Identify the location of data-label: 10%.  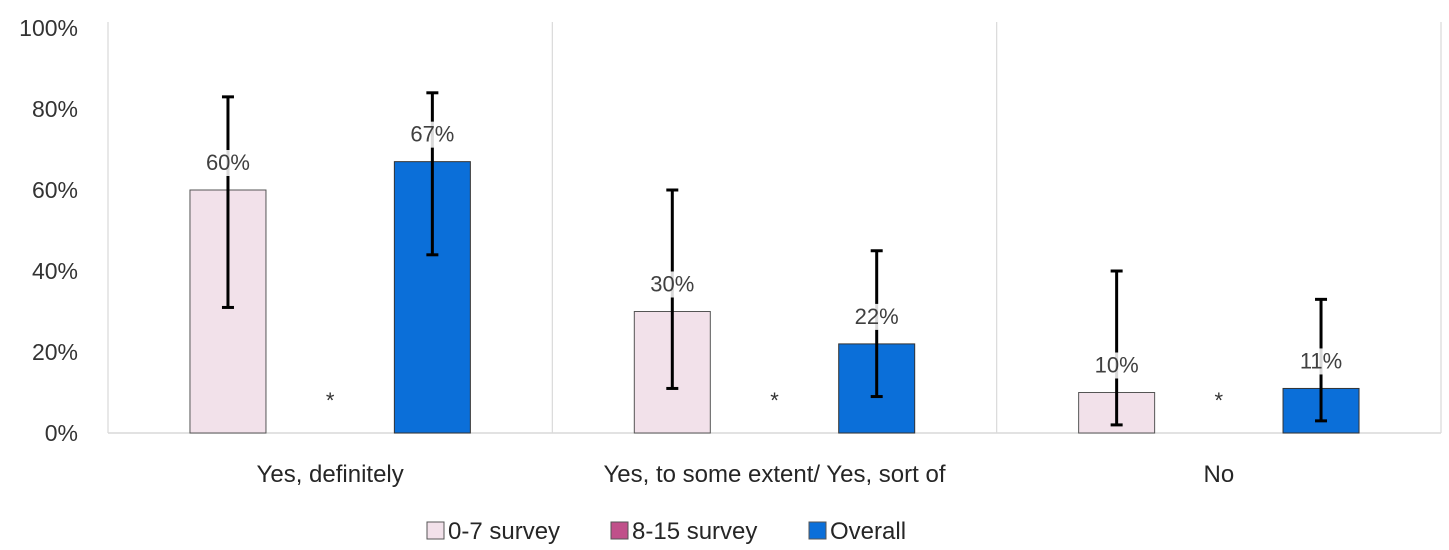
(1117, 365).